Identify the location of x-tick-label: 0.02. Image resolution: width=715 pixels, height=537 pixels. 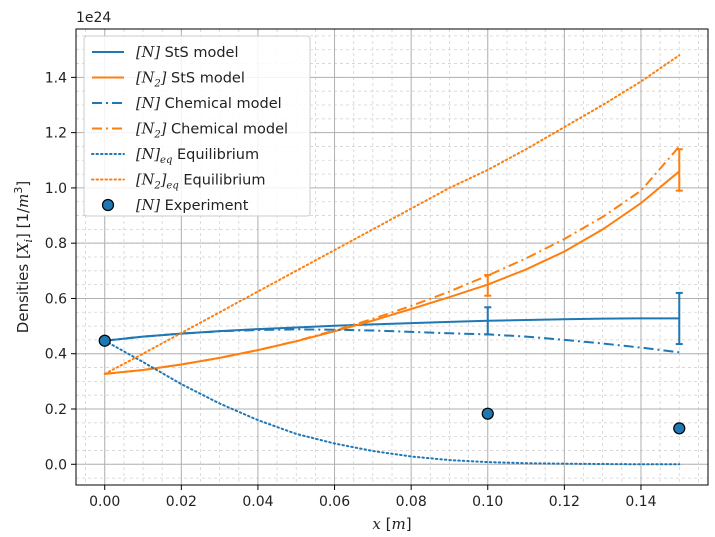
(181, 502).